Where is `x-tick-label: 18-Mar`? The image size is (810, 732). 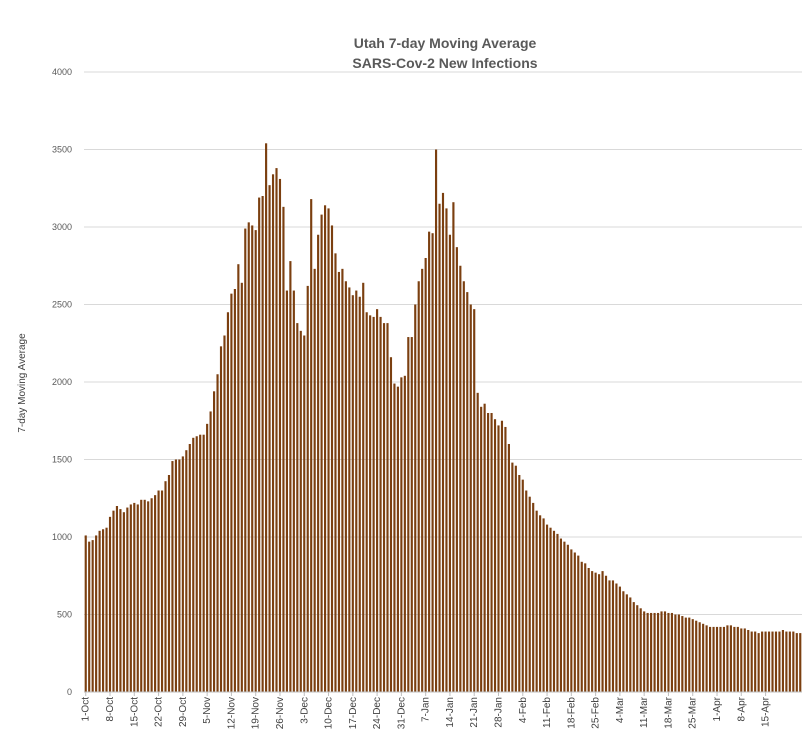 x-tick-label: 18-Mar is located at coordinates (668, 712).